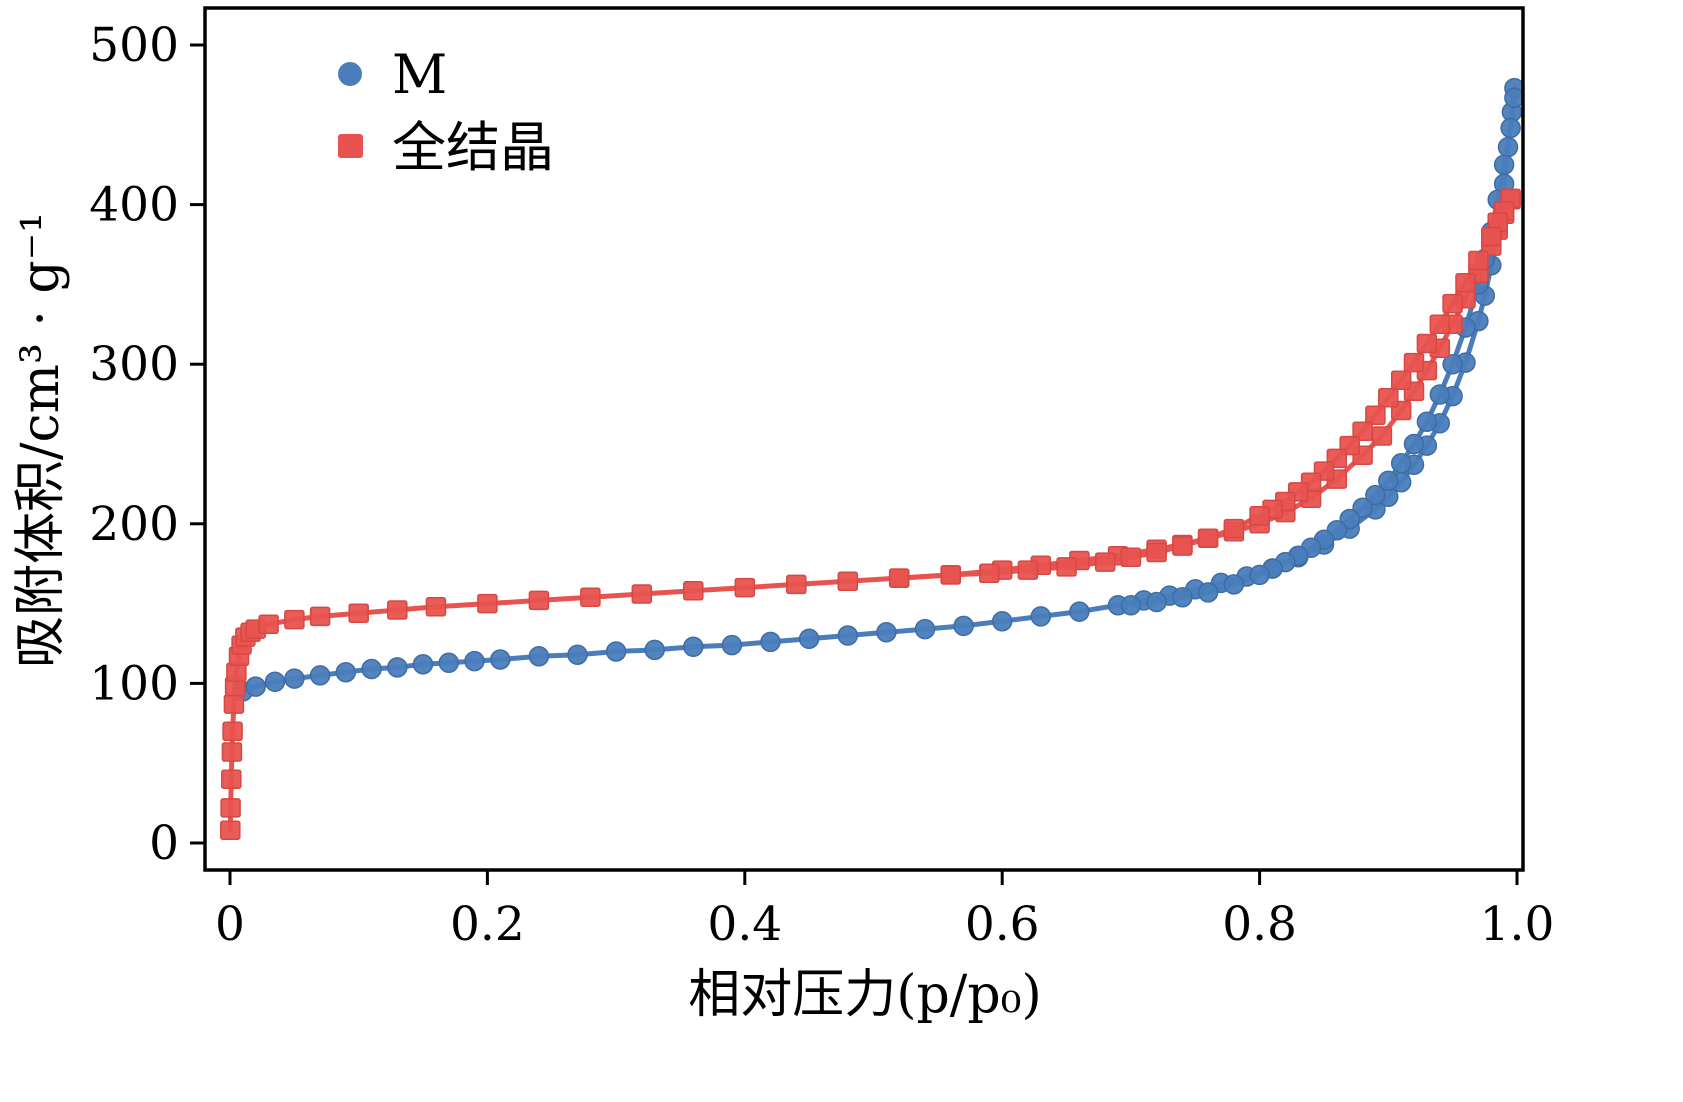 Image resolution: width=1683 pixels, height=1102 pixels. What do you see at coordinates (134, 683) in the screenshot?
I see `y-tick-label: 100` at bounding box center [134, 683].